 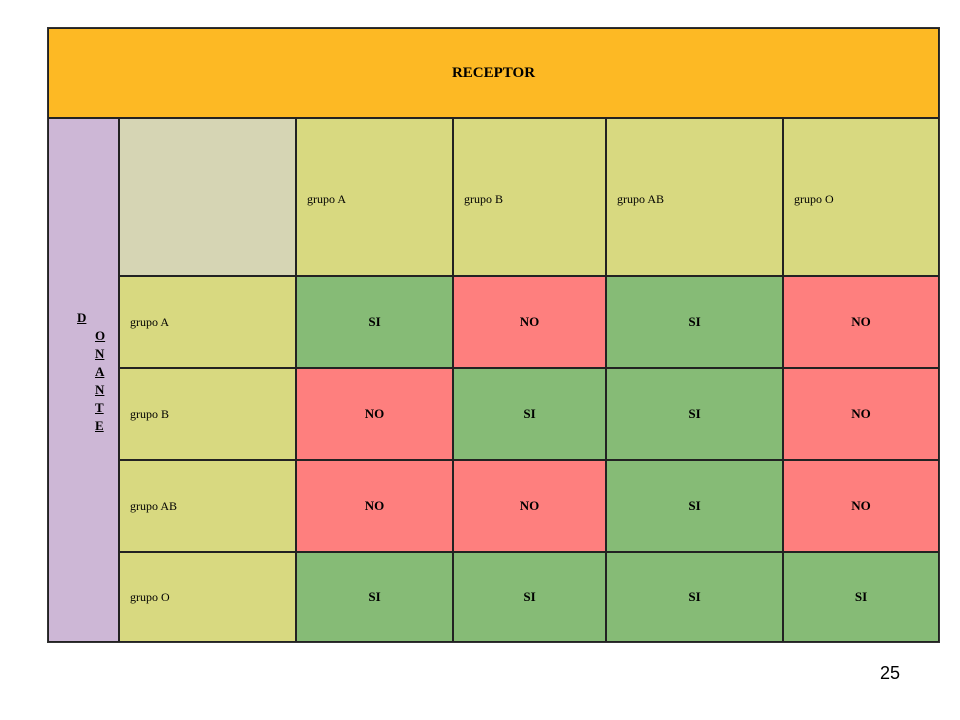 What do you see at coordinates (861, 197) in the screenshot?
I see `column-header: grupo O` at bounding box center [861, 197].